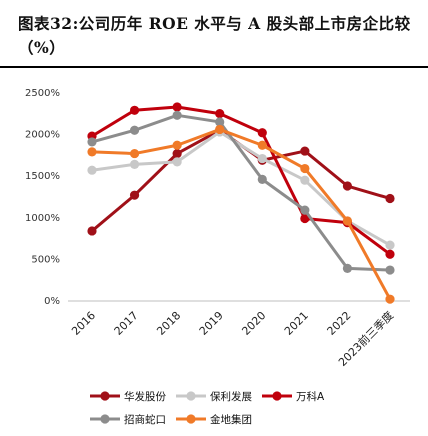 The image size is (428, 436). Describe the element at coordinates (253, 323) in the screenshot. I see `x-tick-label: 2020` at that location.